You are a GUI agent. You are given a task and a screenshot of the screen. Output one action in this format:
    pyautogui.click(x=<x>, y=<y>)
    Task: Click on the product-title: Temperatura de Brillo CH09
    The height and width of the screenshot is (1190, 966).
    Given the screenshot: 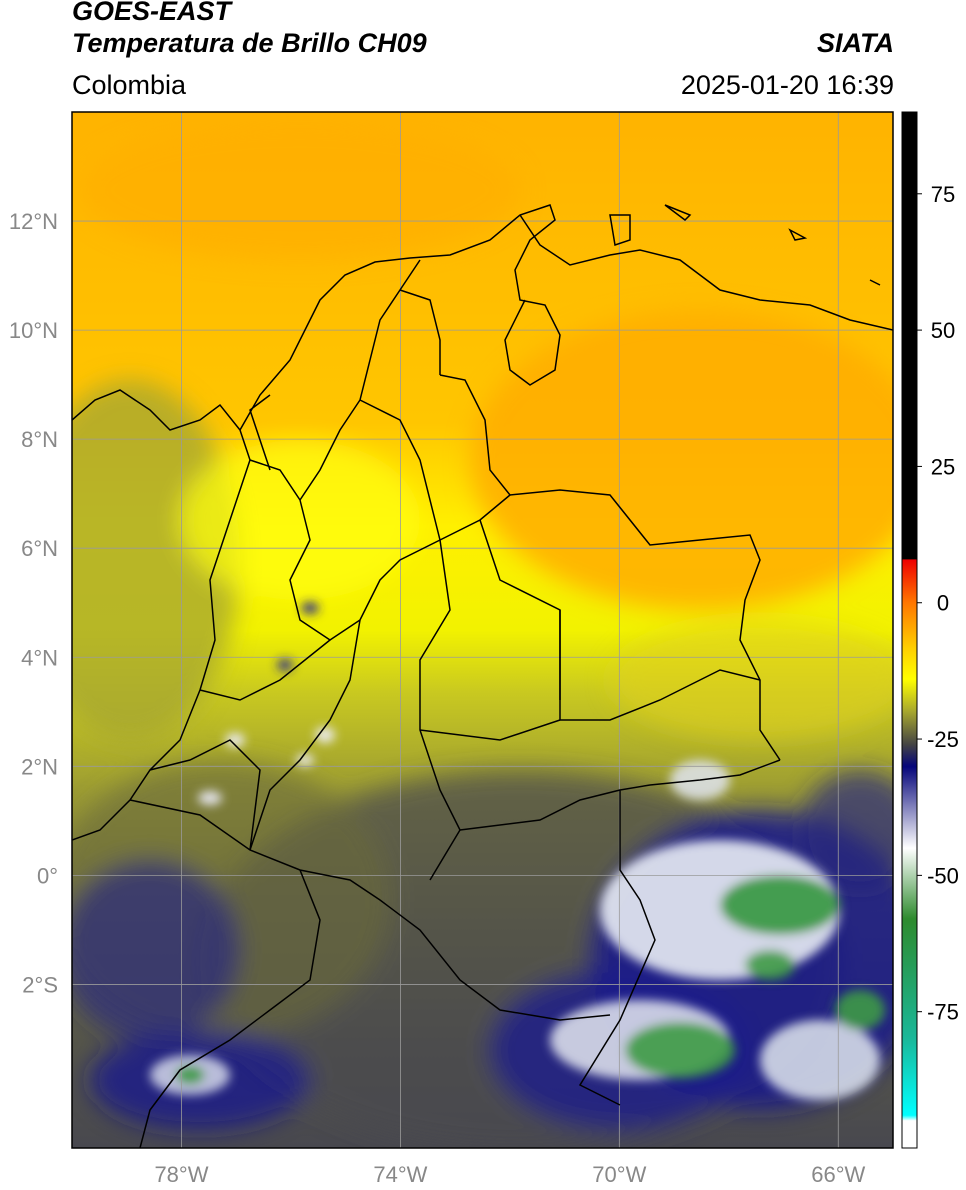 What is the action you would take?
    pyautogui.click(x=249, y=43)
    